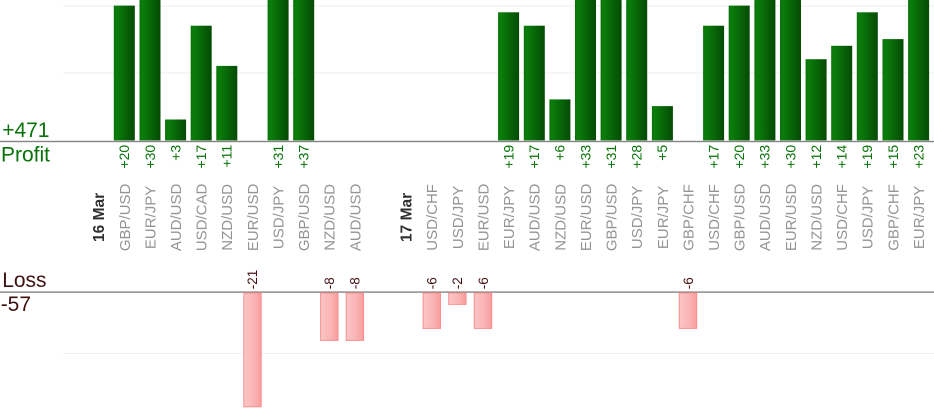 The height and width of the screenshot is (420, 934). I want to click on svg-text: +12, so click(816, 157).